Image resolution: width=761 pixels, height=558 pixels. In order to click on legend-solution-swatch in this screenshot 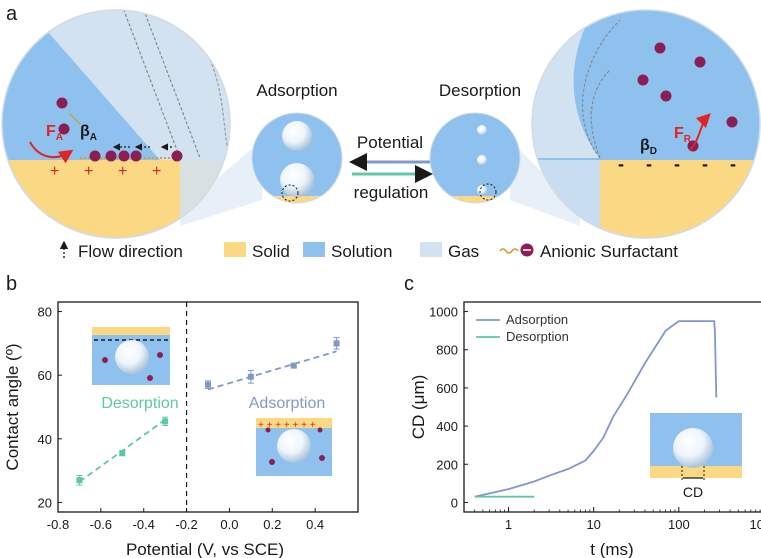, I will do `click(314, 249)`.